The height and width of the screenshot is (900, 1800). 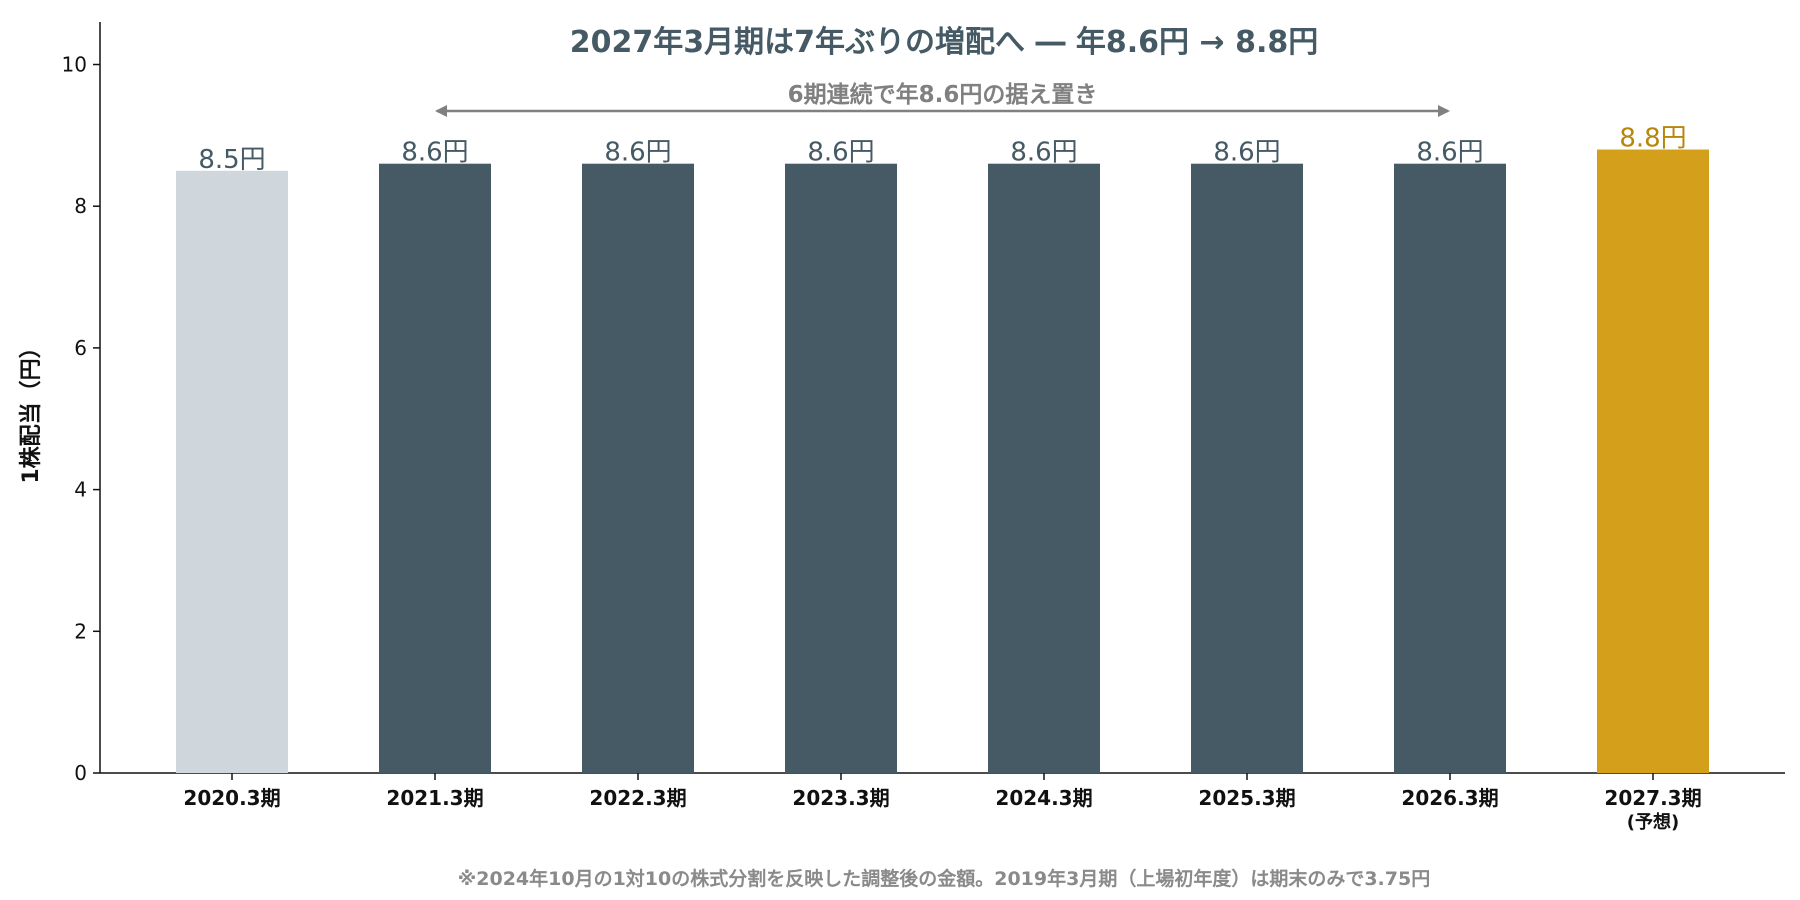 I want to click on data-label: 8.8円, so click(x=1652, y=139).